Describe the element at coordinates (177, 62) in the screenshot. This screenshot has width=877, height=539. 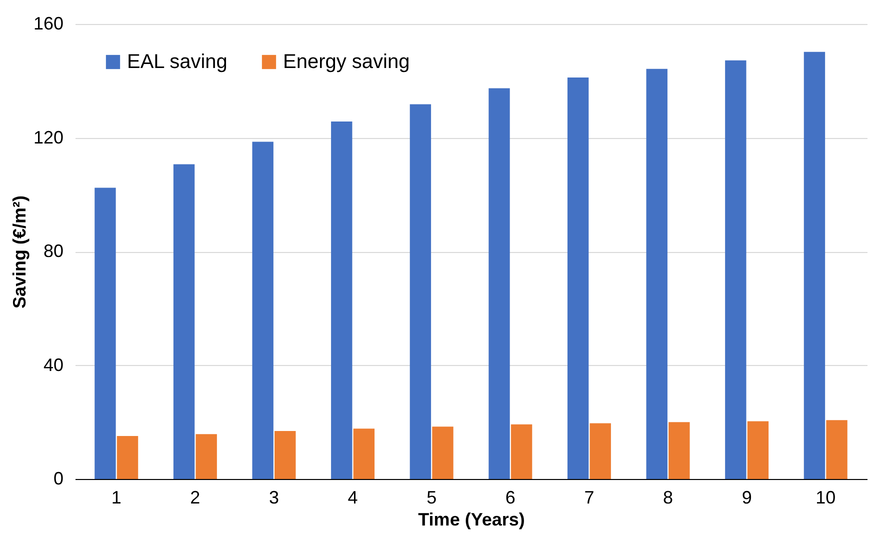
I see `legend-label: EAL saving` at that location.